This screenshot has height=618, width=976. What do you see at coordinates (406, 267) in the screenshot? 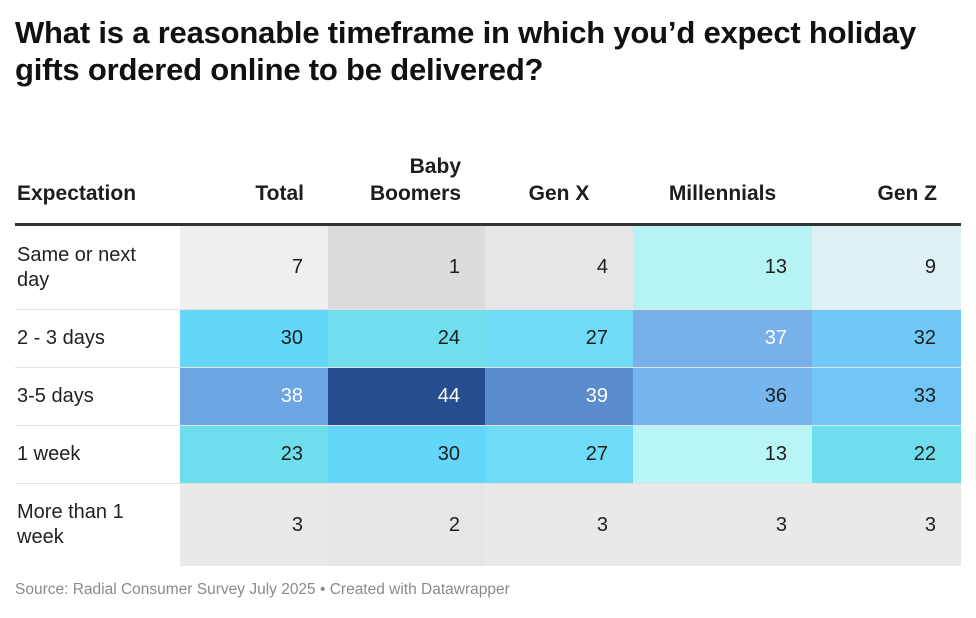
I see `heatmap-cell-baby-boomers: 1` at bounding box center [406, 267].